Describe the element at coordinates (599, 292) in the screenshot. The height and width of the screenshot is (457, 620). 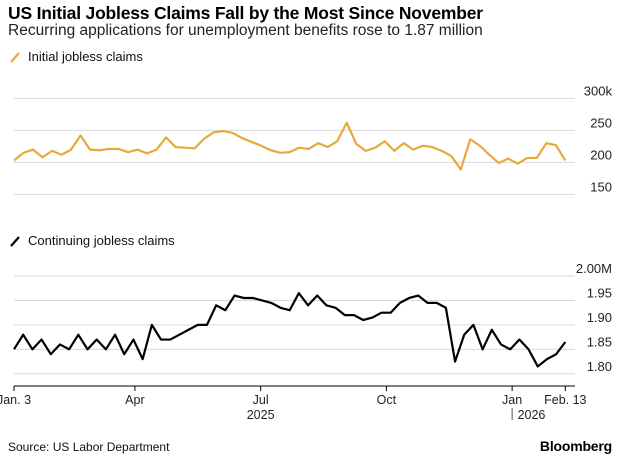
I see `y-tick-label: 1.95` at that location.